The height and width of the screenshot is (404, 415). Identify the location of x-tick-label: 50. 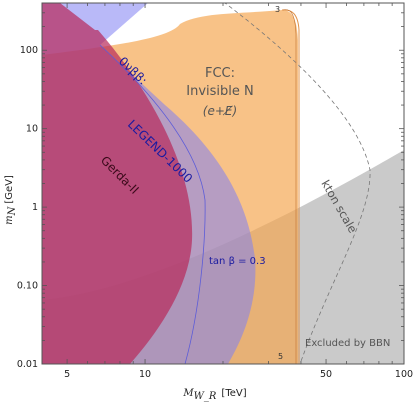
(326, 374).